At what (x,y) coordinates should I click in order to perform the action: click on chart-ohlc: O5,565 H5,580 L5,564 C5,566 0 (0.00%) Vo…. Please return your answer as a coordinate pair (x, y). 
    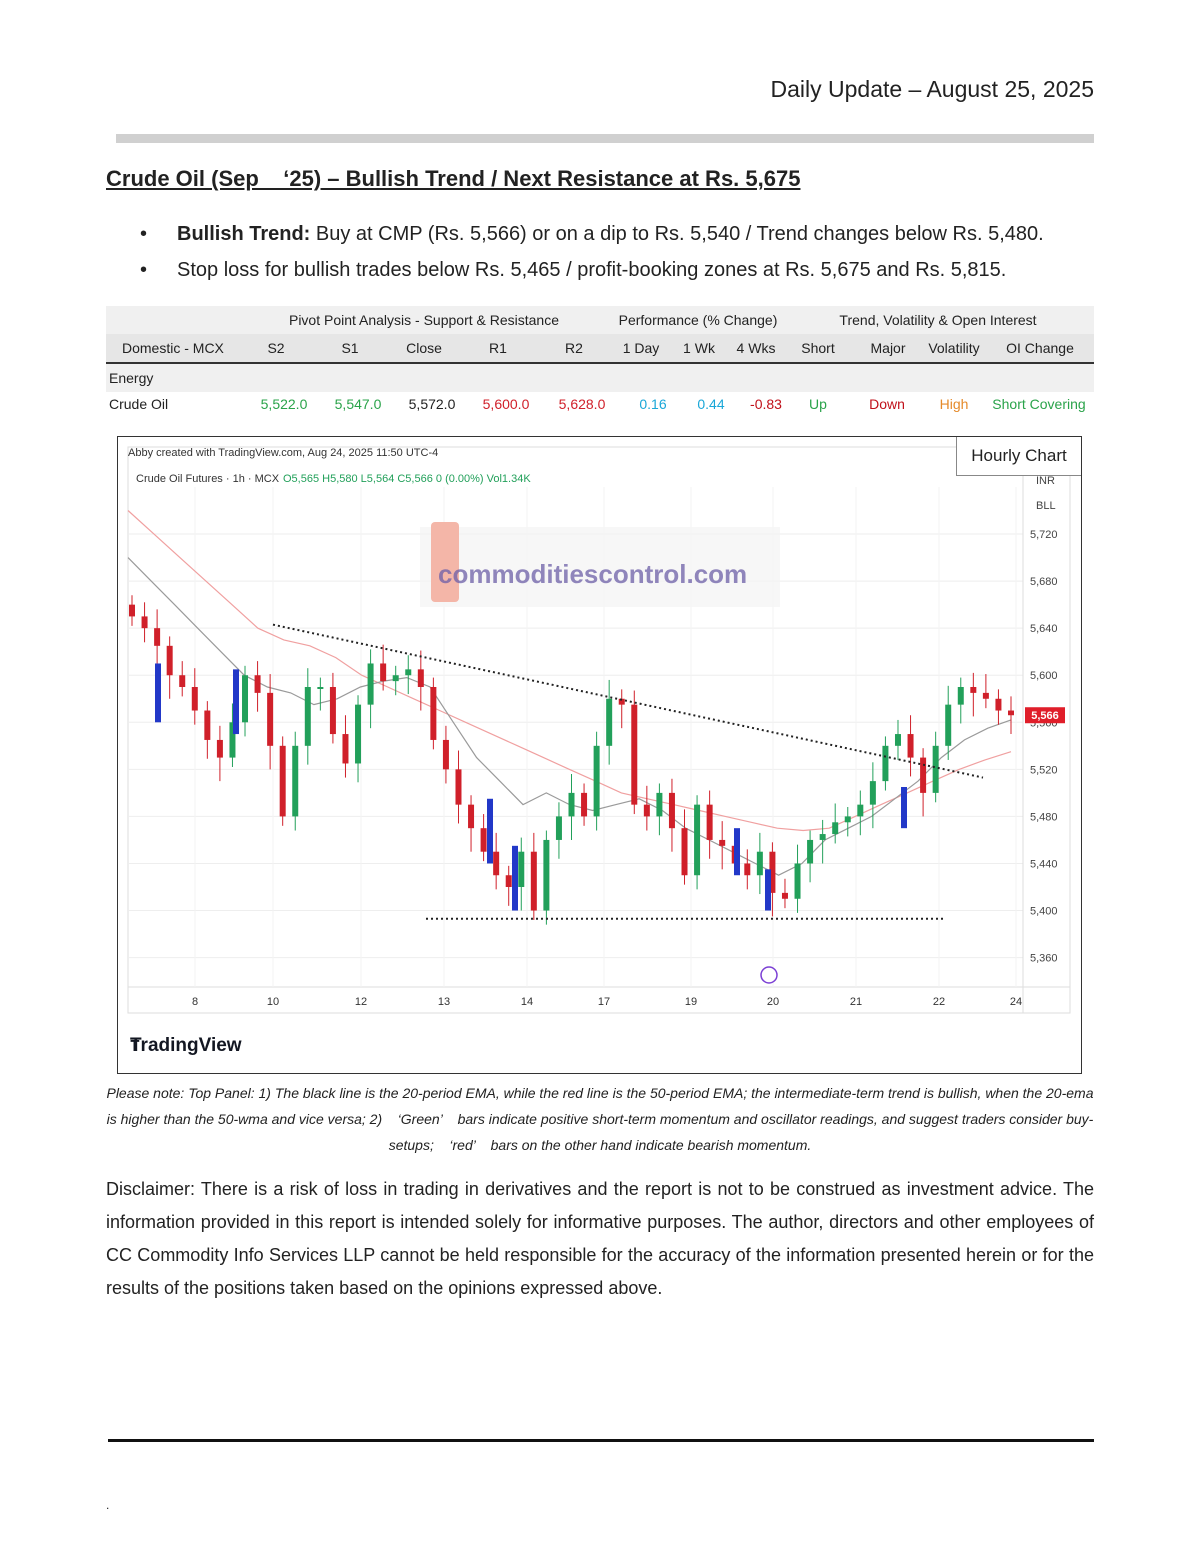
    Looking at the image, I should click on (407, 479).